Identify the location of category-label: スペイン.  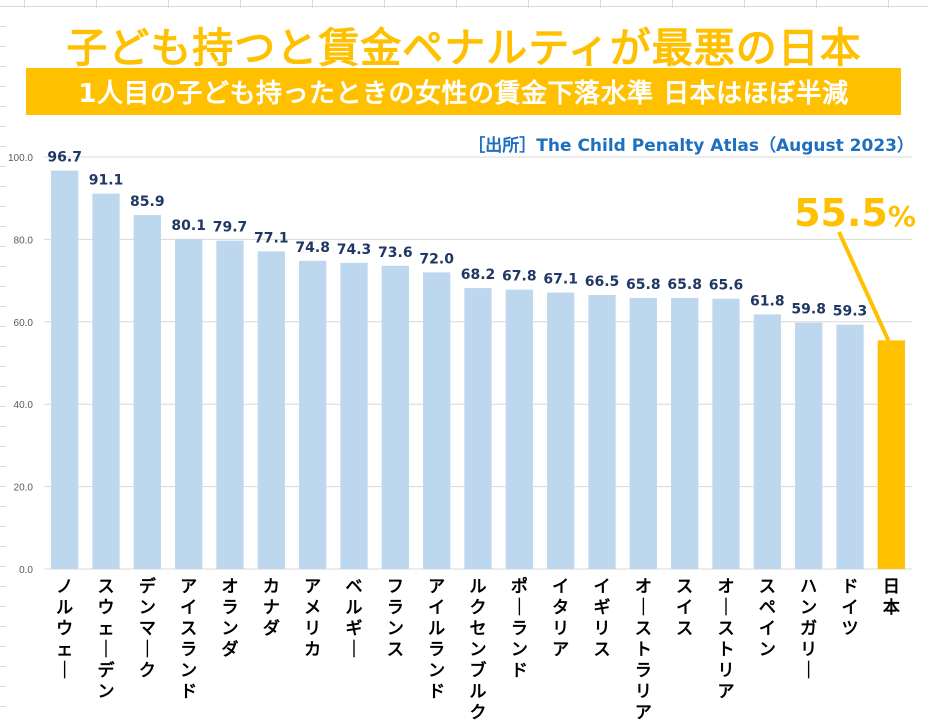
(767, 618).